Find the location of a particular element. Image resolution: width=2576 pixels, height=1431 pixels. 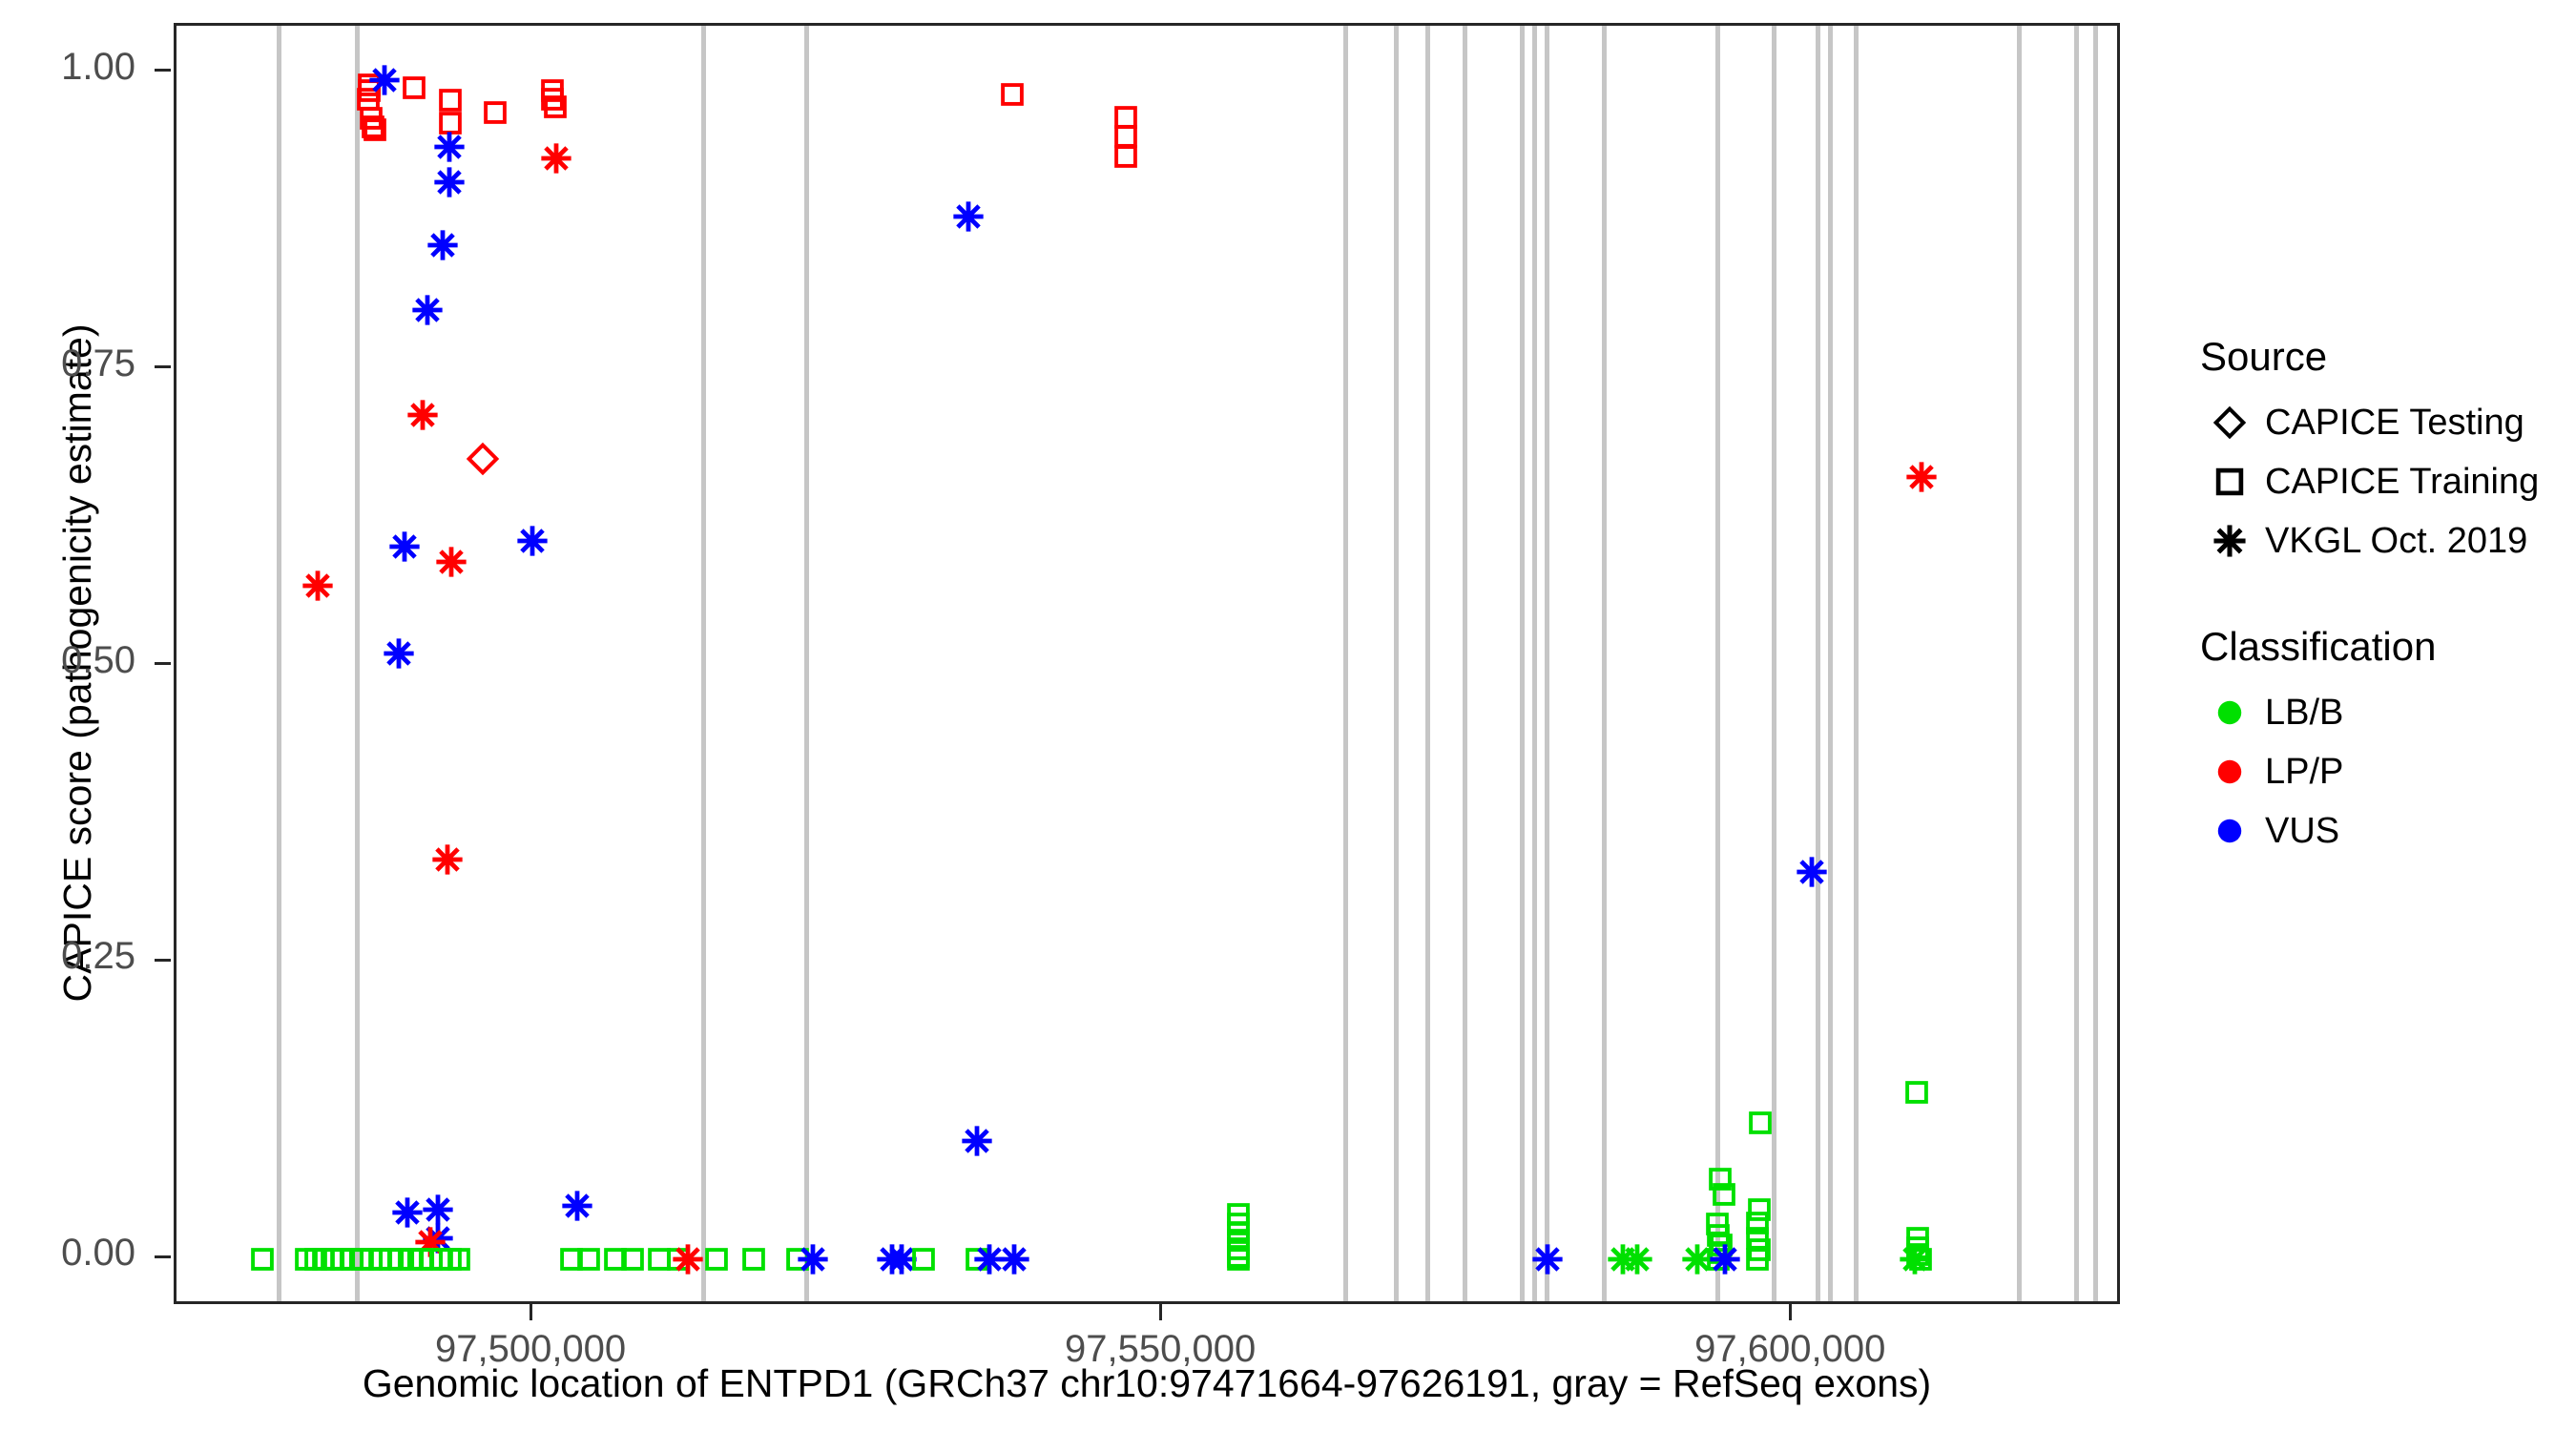

legend-source-item-row: CAPICE Testing is located at coordinates (2385, 422).